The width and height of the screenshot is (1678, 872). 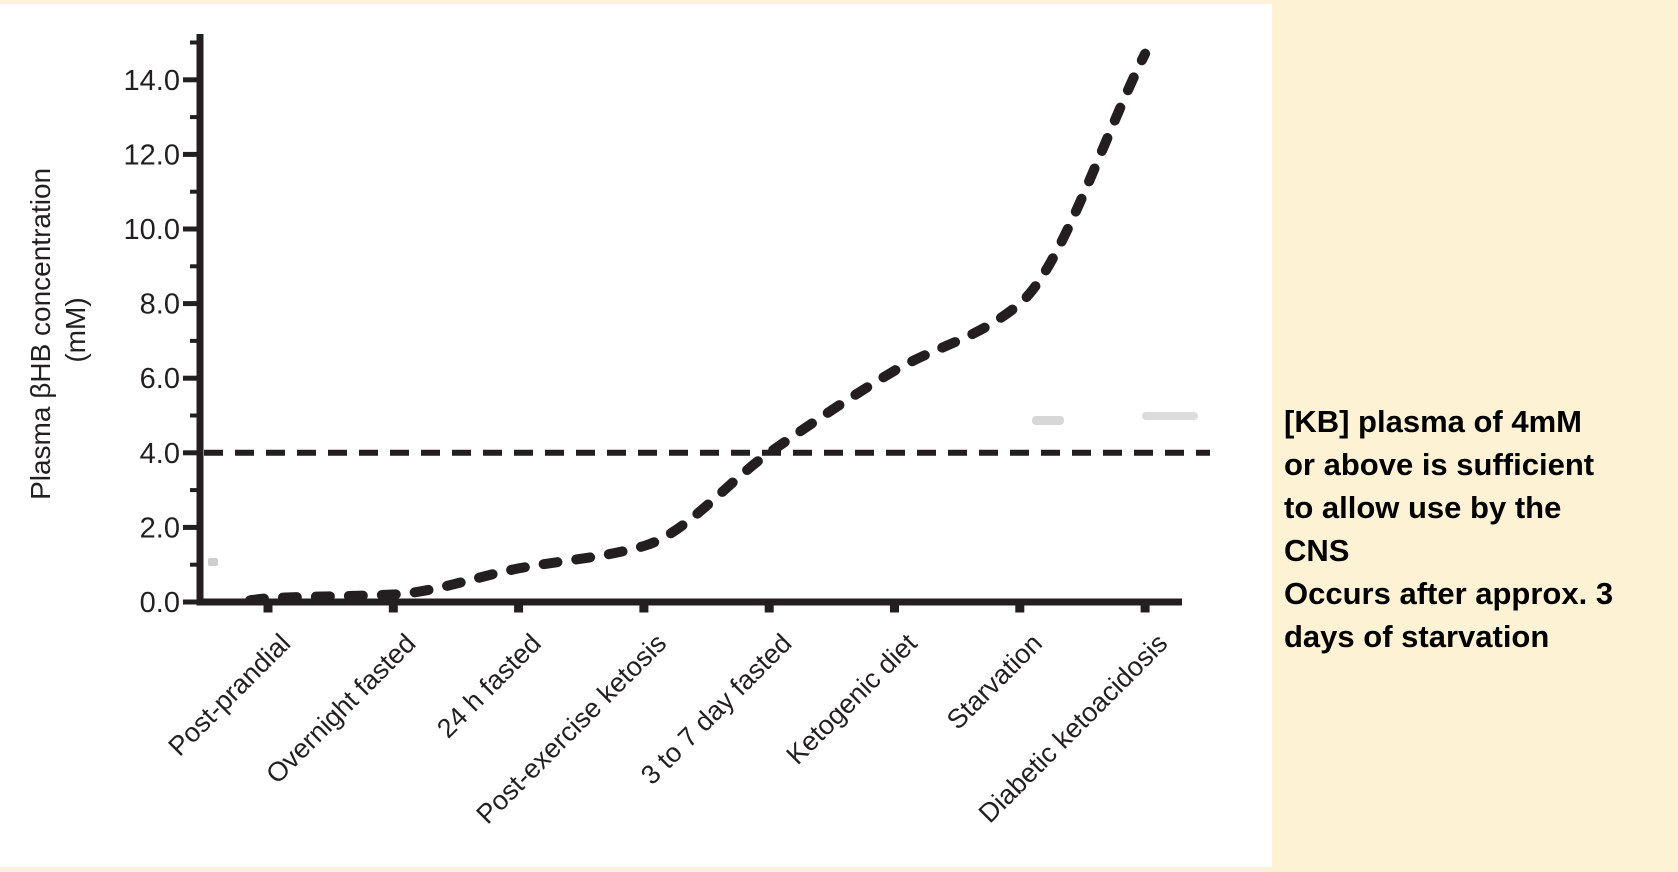 I want to click on svg-text: Starvation, so click(x=994, y=681).